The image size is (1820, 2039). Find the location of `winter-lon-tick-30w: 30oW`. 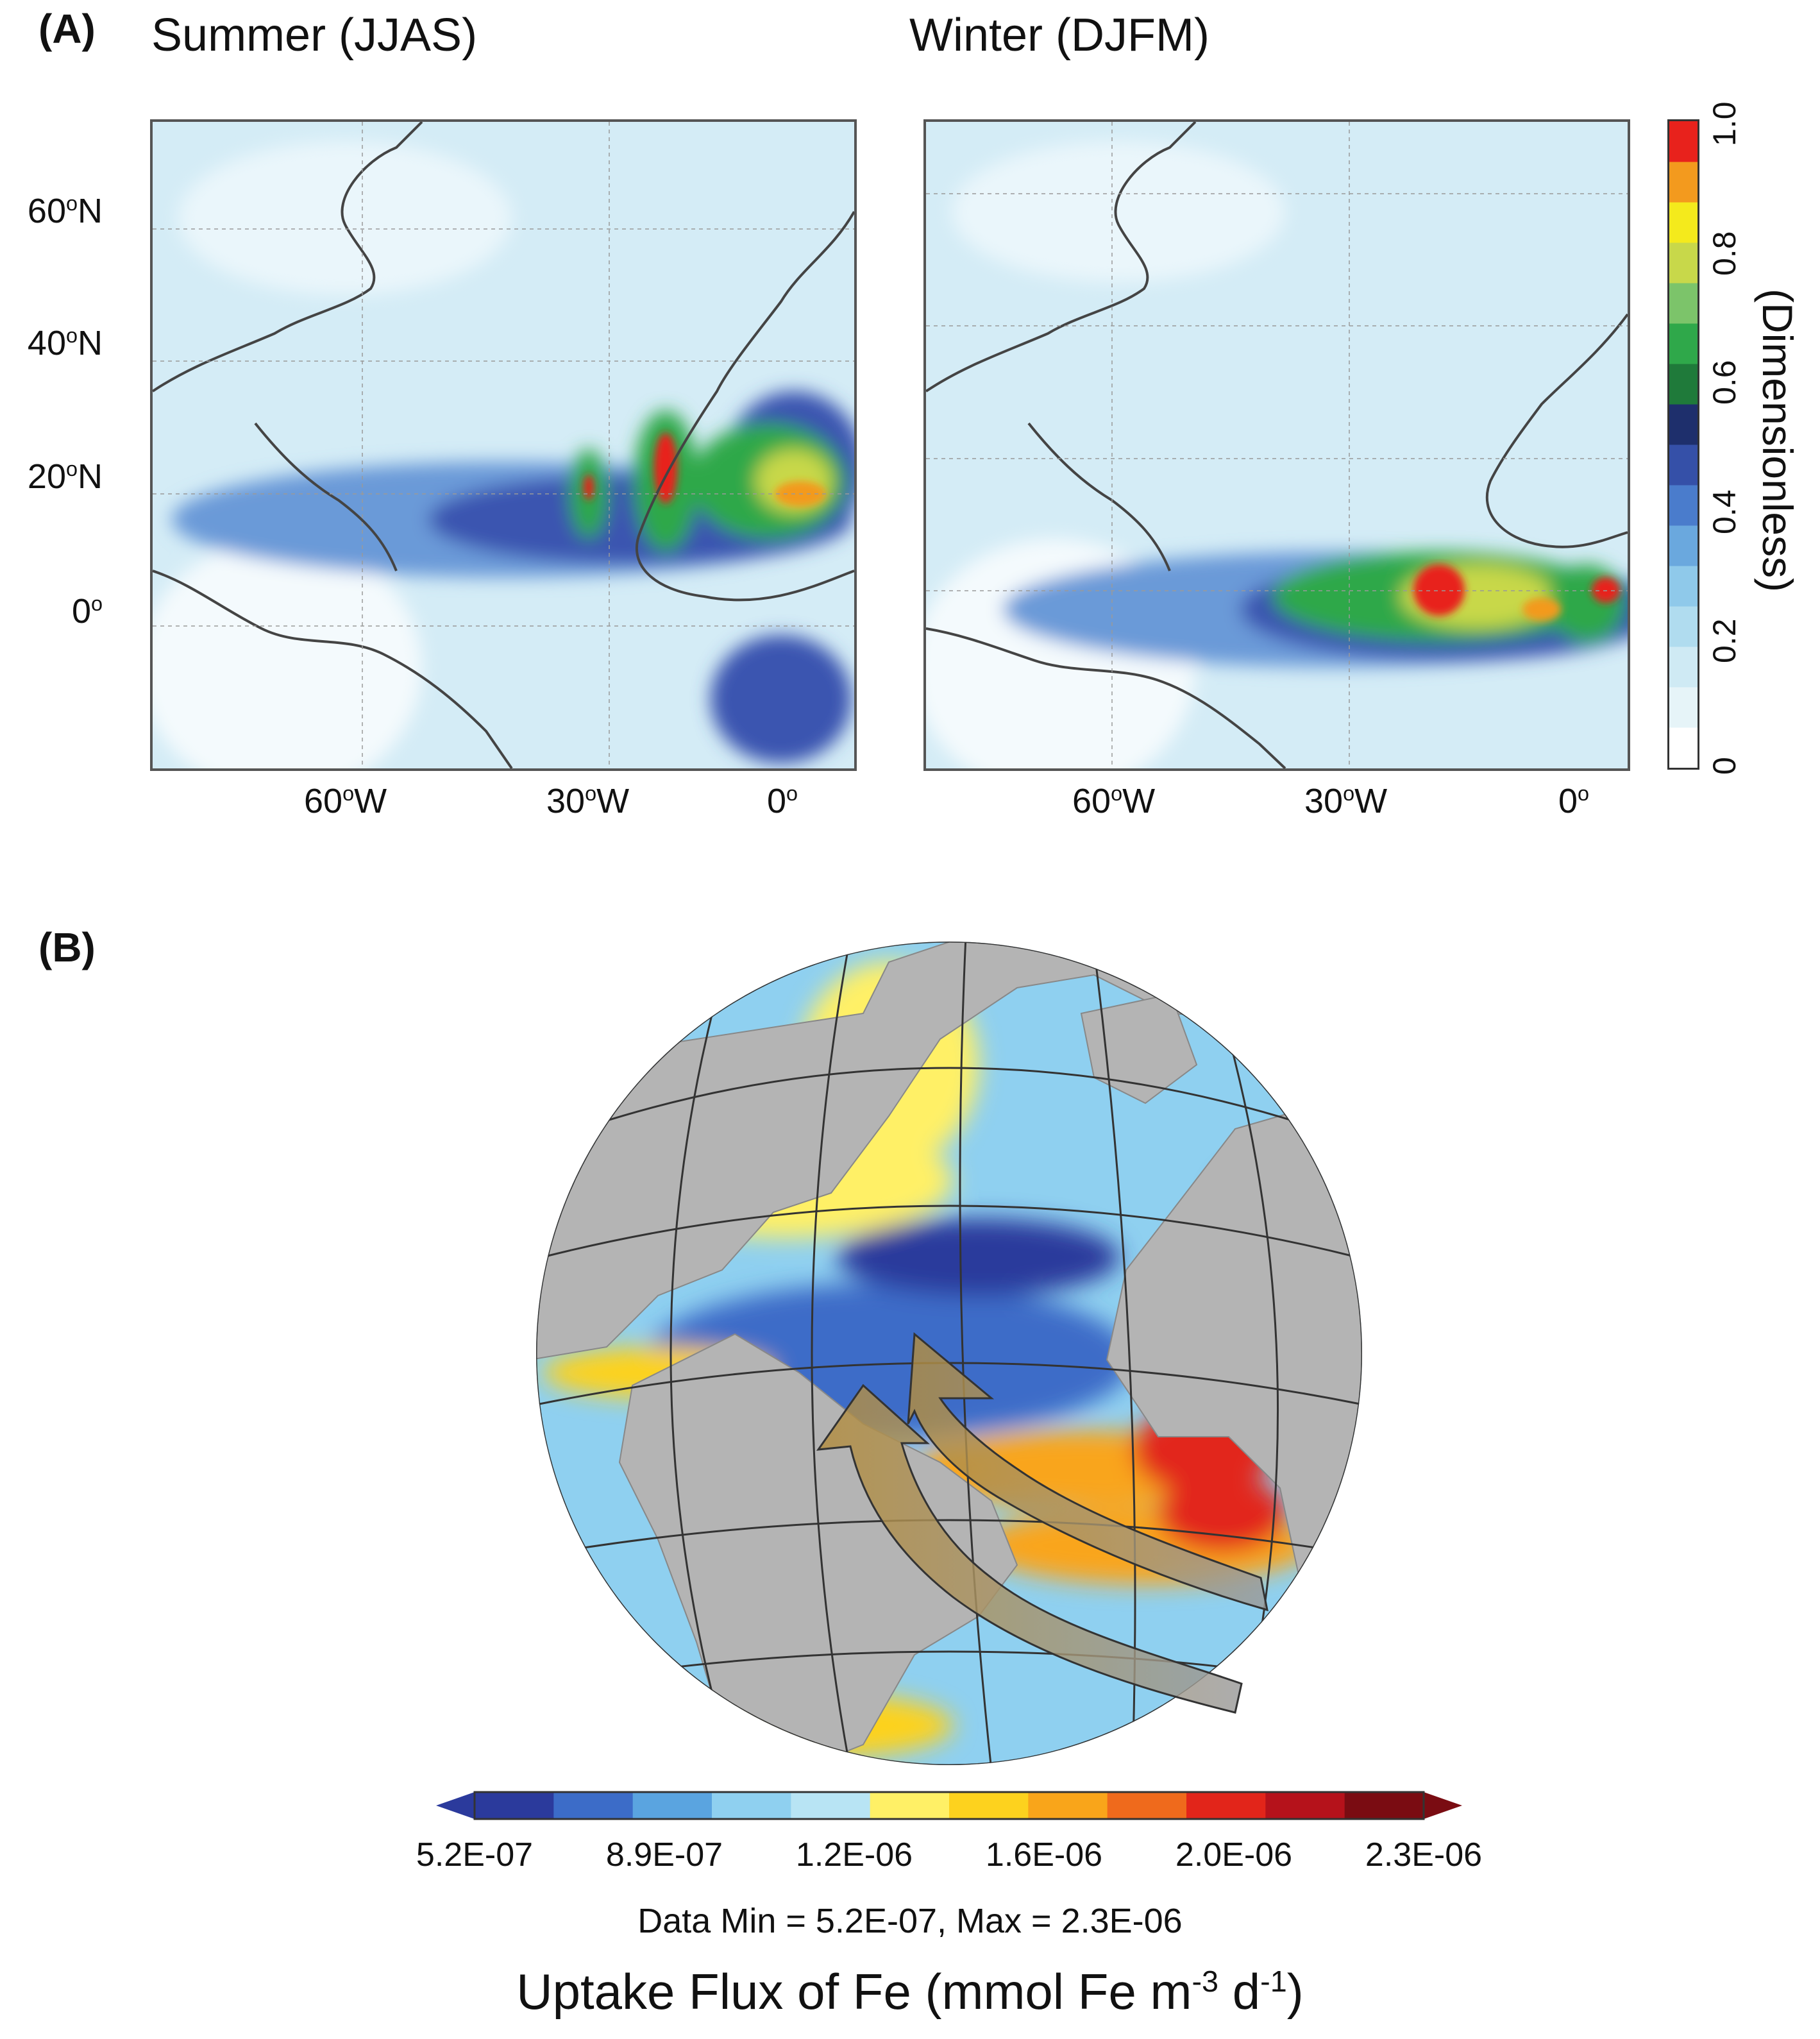

winter-lon-tick-30w: 30oW is located at coordinates (1346, 801).